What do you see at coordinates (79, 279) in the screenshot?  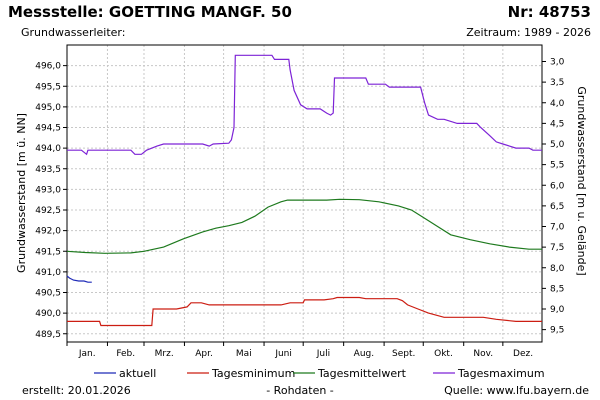 I see `series-line-aktuell` at bounding box center [79, 279].